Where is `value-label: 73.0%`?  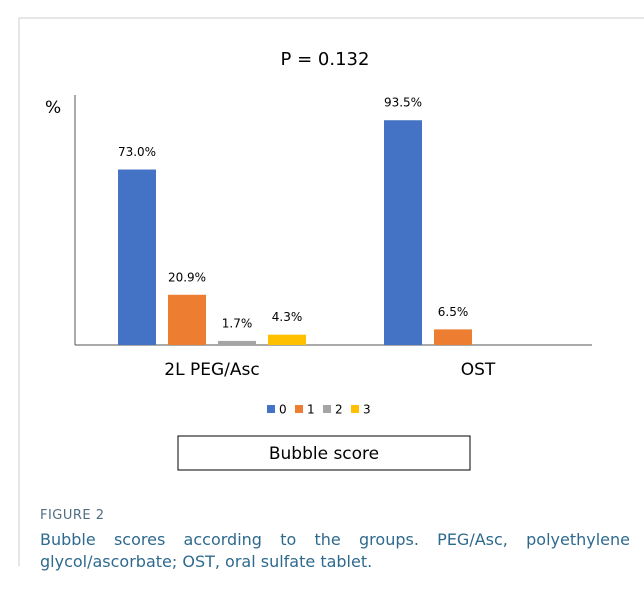
value-label: 73.0% is located at coordinates (137, 152).